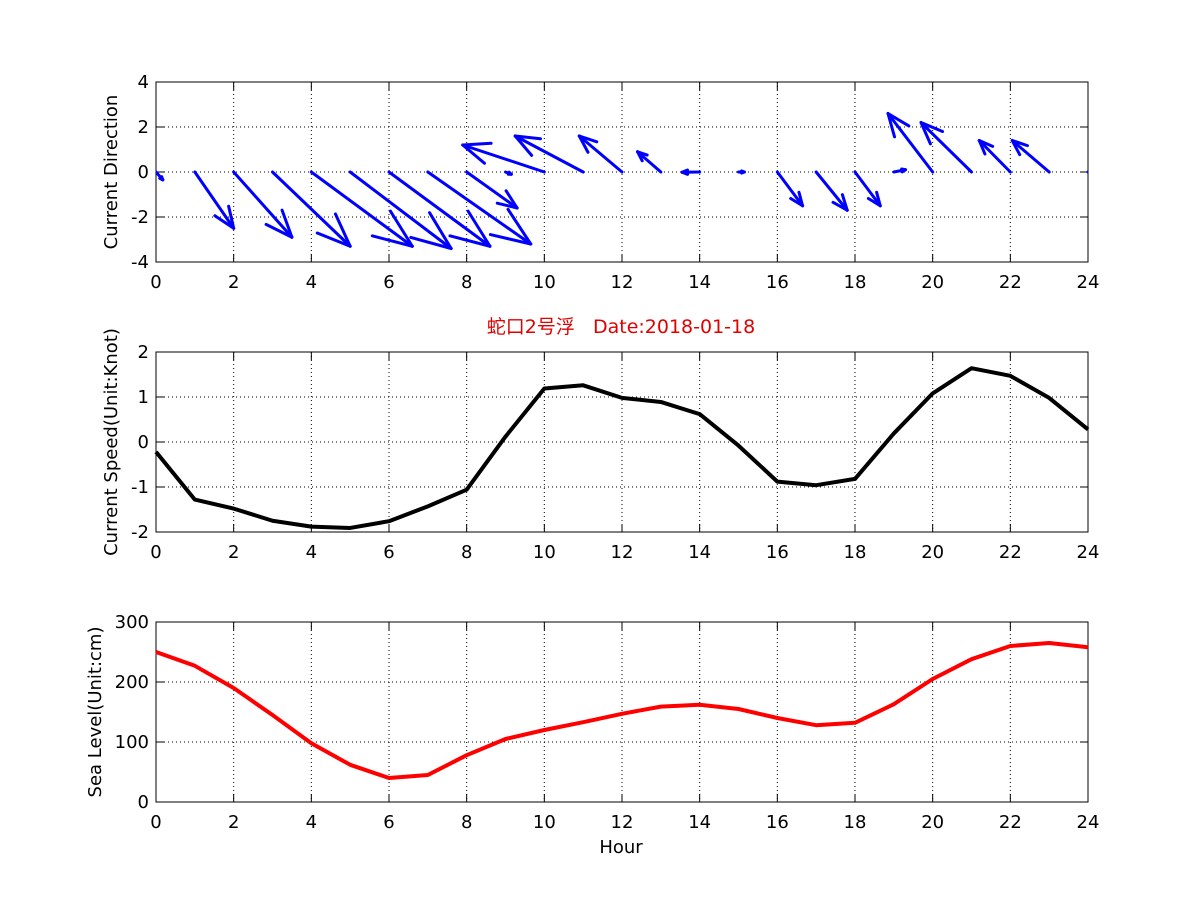 The width and height of the screenshot is (1201, 901). What do you see at coordinates (140, 487) in the screenshot?
I see `y-tick-label: -1` at bounding box center [140, 487].